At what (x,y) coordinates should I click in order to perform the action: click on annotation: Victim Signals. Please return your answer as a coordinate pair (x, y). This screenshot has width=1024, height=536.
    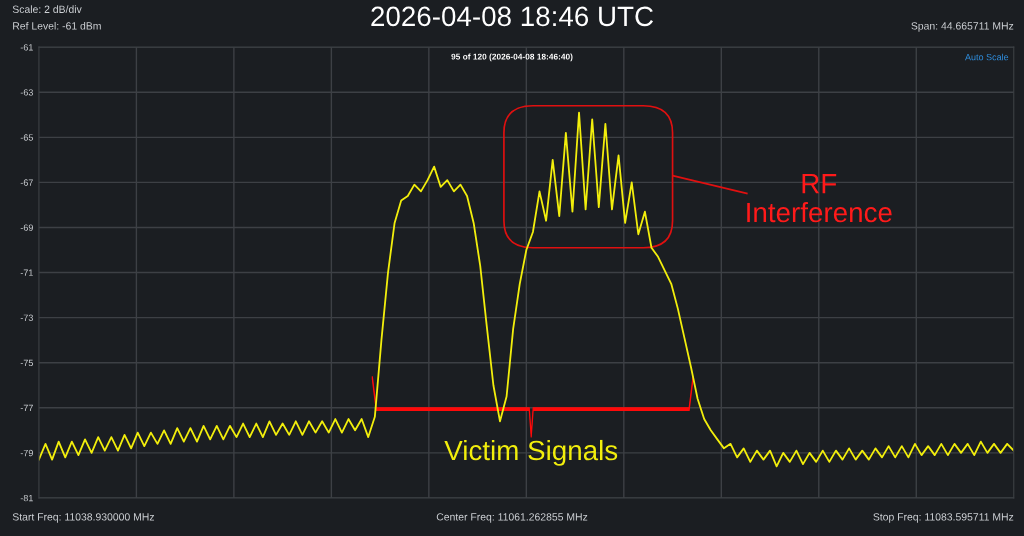
    Looking at the image, I should click on (531, 452).